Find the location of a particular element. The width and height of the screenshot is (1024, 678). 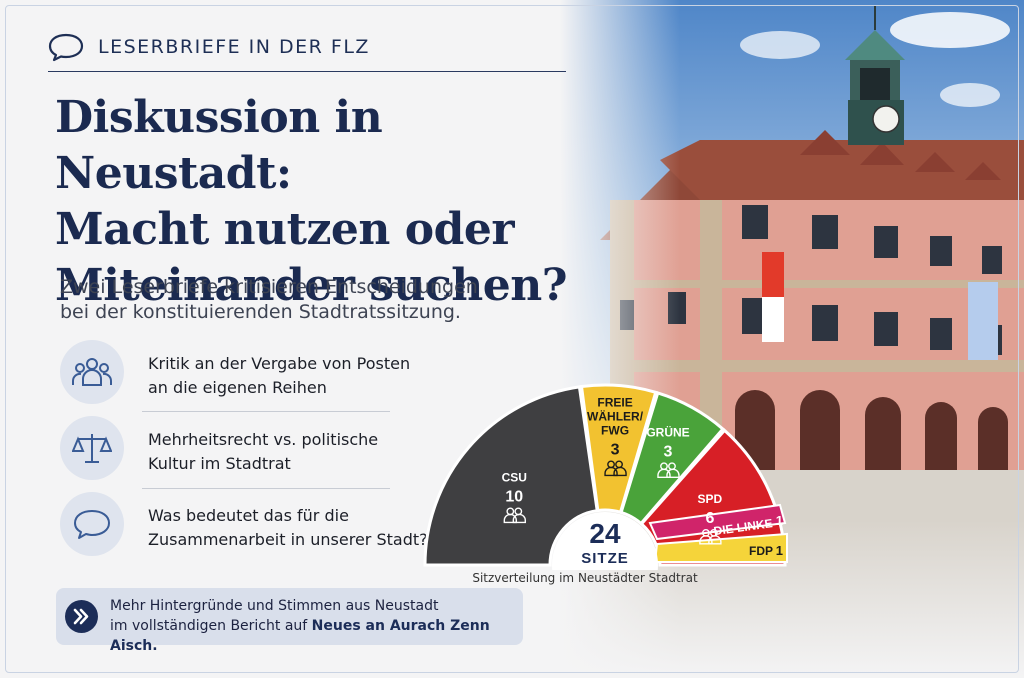

bullet-line: Kritik an der Vergabe von Posten is located at coordinates (279, 363).